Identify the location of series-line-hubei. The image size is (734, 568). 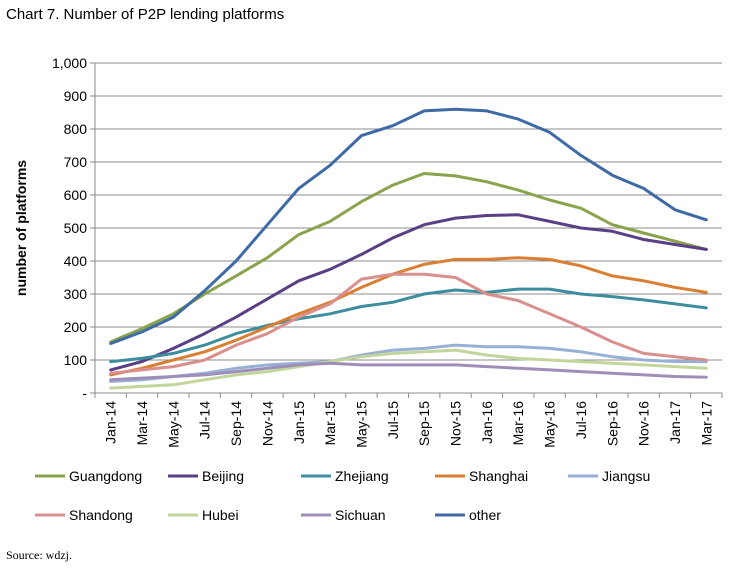
(408, 369).